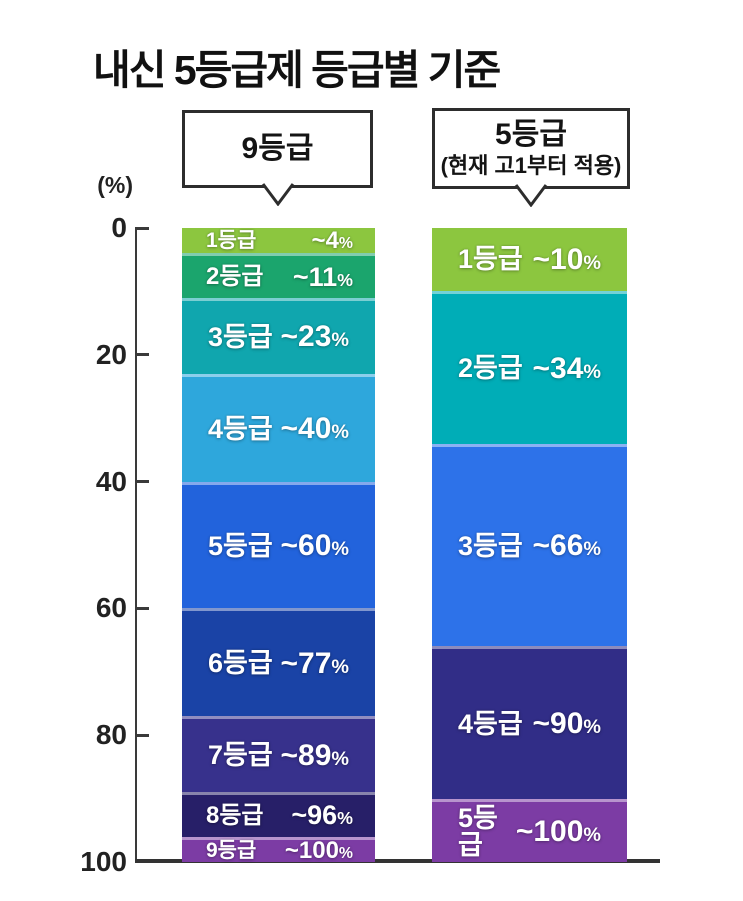  Describe the element at coordinates (529, 722) in the screenshot. I see `bar-segment-5등급-4등급: 4등급 ~90%` at that location.